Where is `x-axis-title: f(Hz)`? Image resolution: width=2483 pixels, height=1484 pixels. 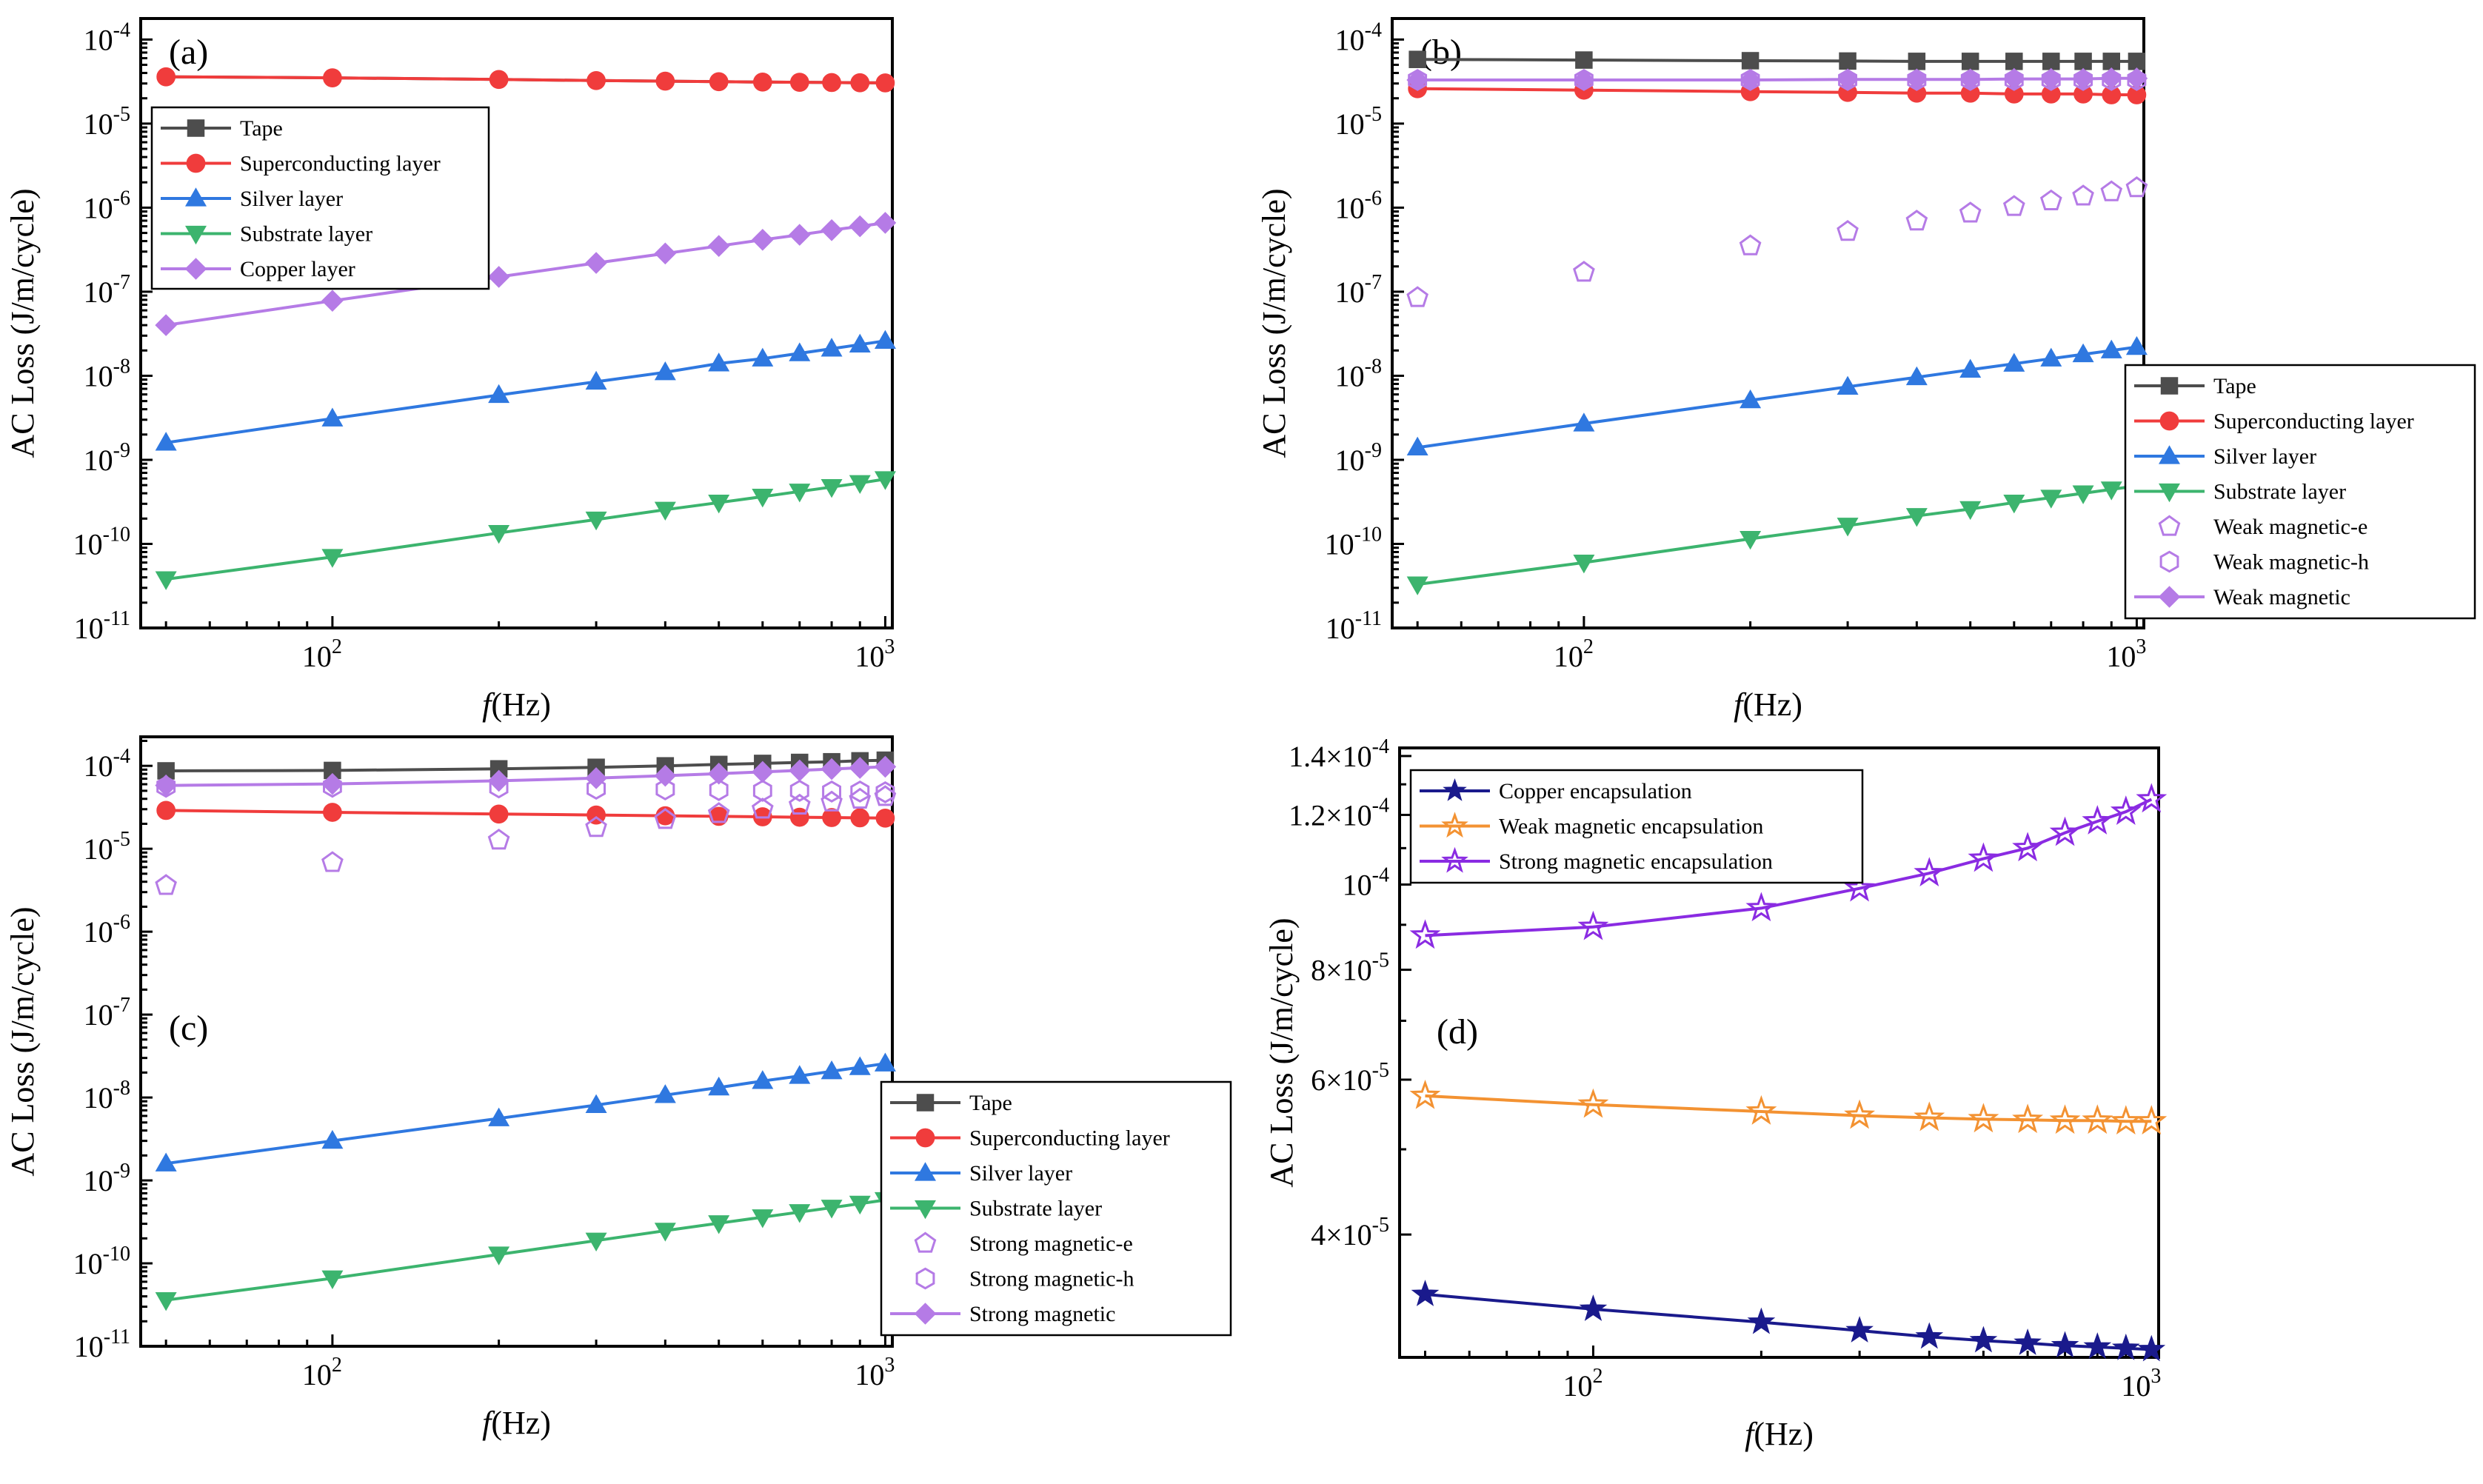
x-axis-title: f(Hz) is located at coordinates (516, 1423).